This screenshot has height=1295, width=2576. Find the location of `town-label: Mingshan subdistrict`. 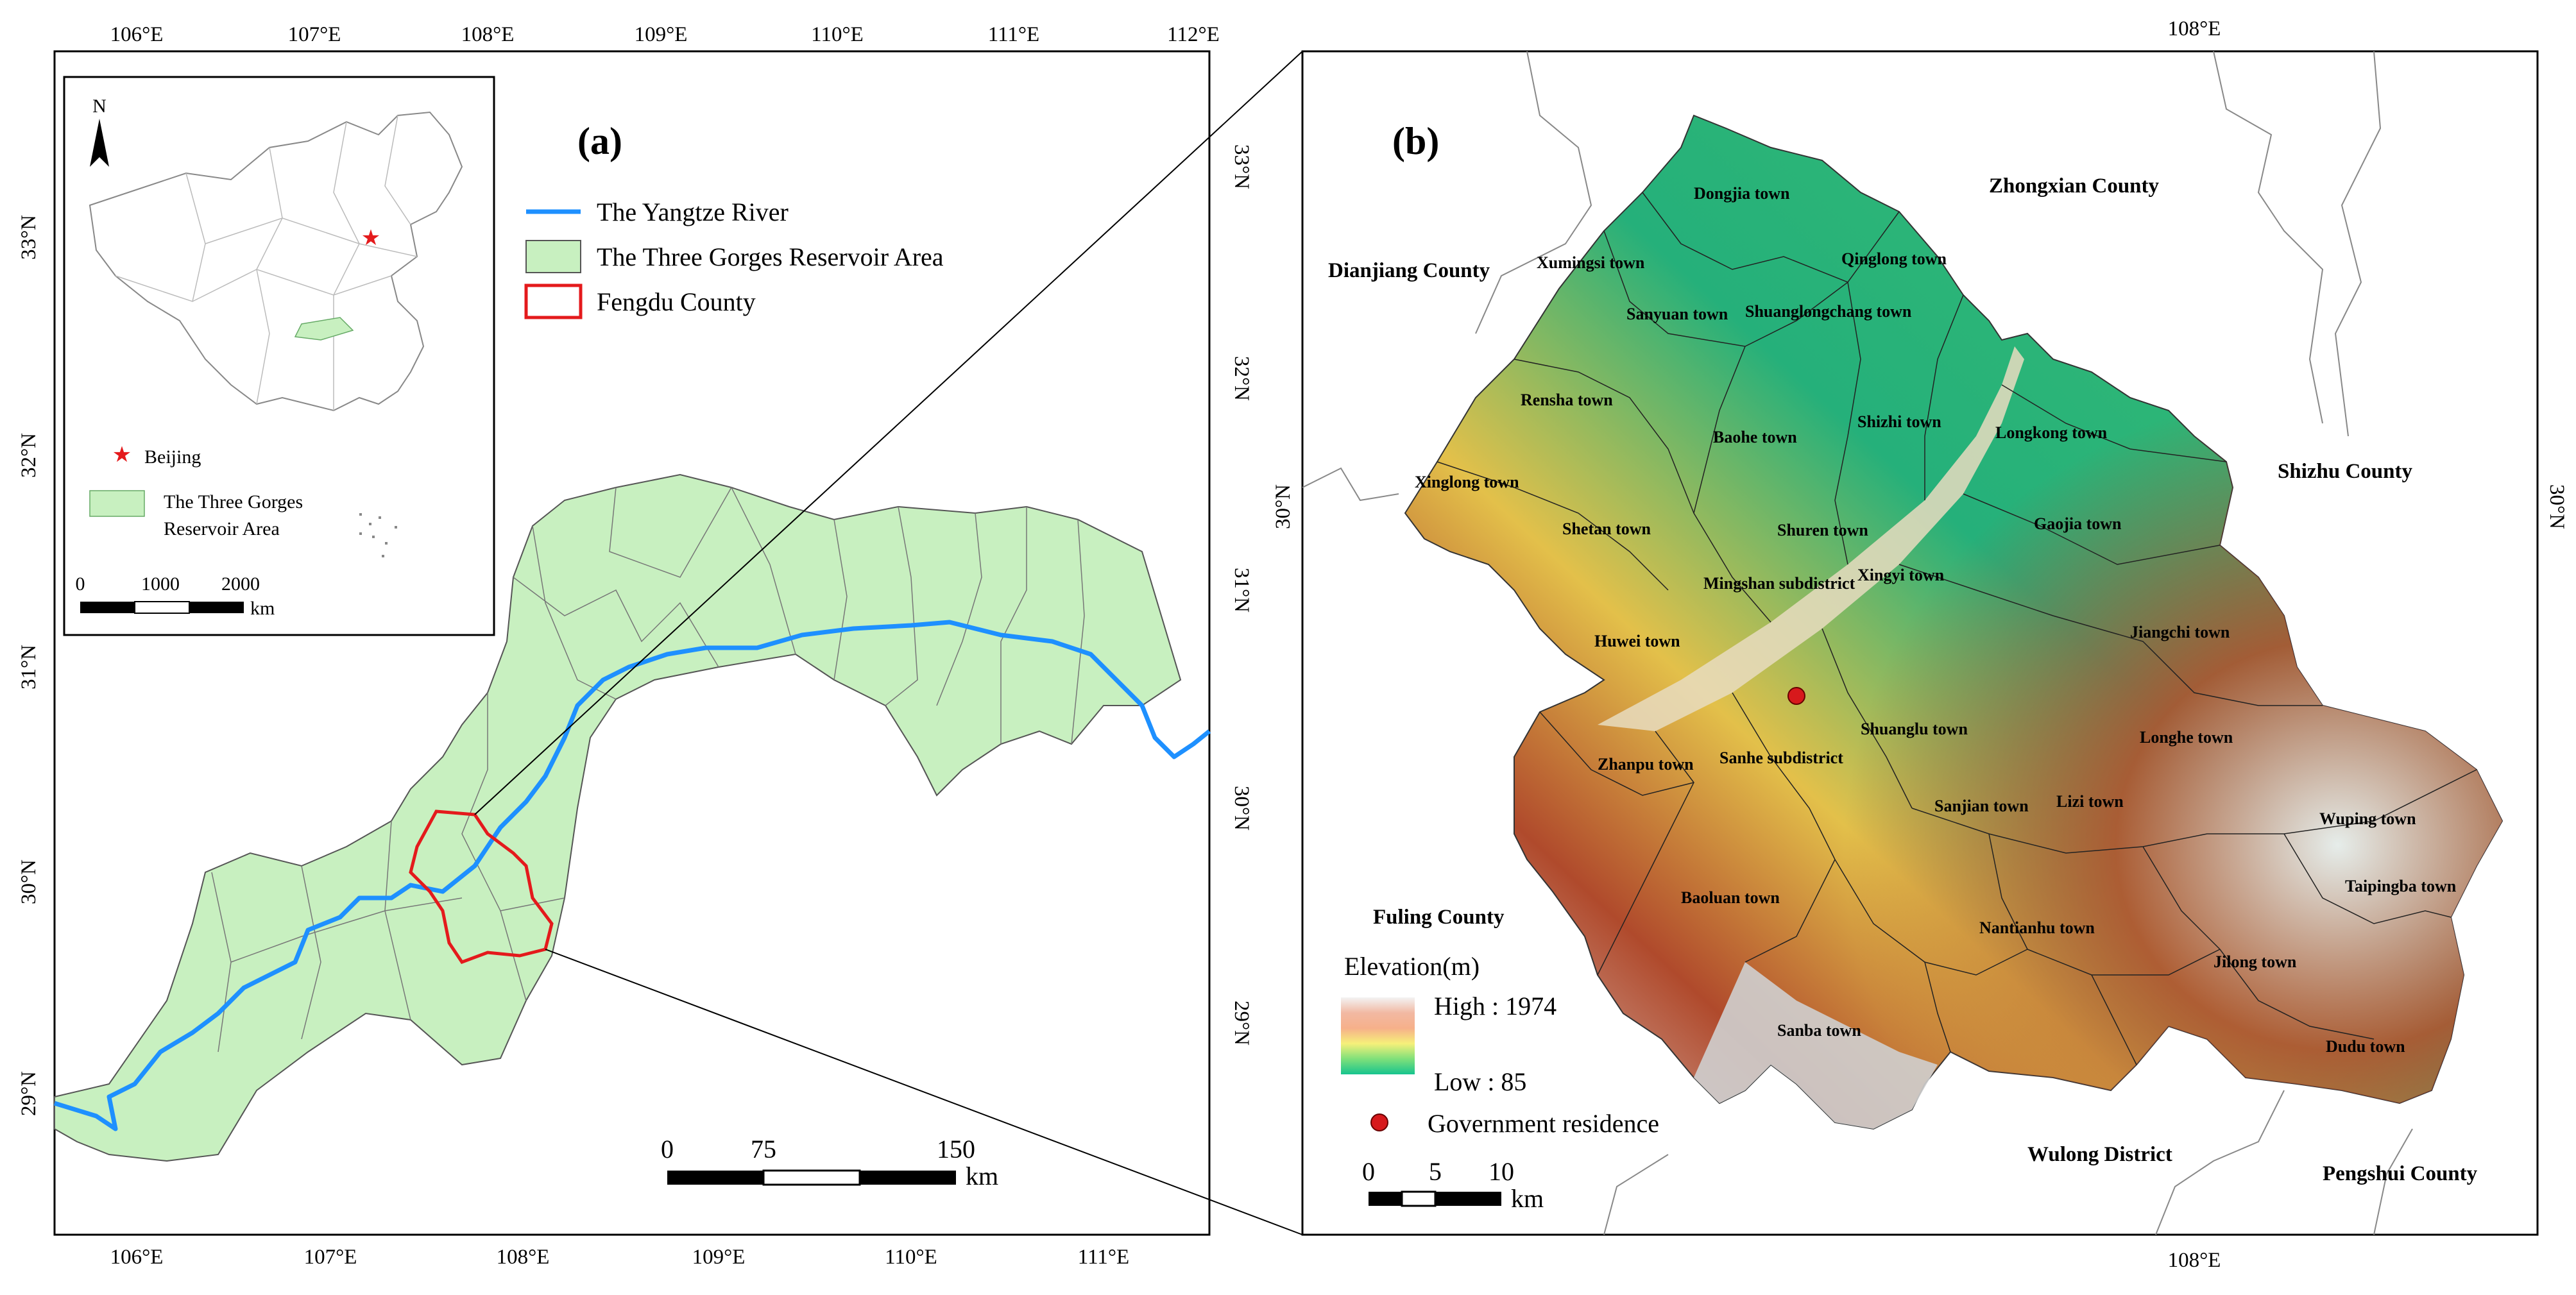

town-label: Mingshan subdistrict is located at coordinates (1779, 583).